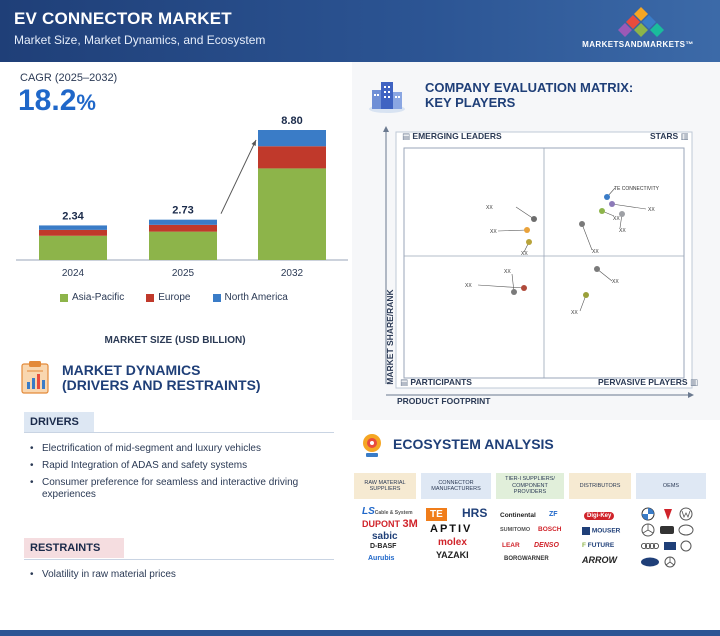 This screenshot has height=636, width=720. What do you see at coordinates (452, 555) in the screenshot?
I see `brand-yazaki-logo: YAZAKI` at bounding box center [452, 555].